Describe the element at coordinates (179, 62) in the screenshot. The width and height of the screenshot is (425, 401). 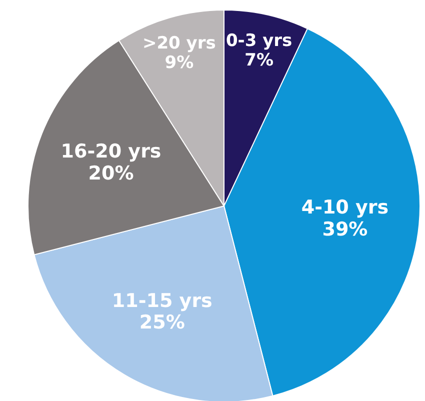
I see `data-label: 9%` at that location.